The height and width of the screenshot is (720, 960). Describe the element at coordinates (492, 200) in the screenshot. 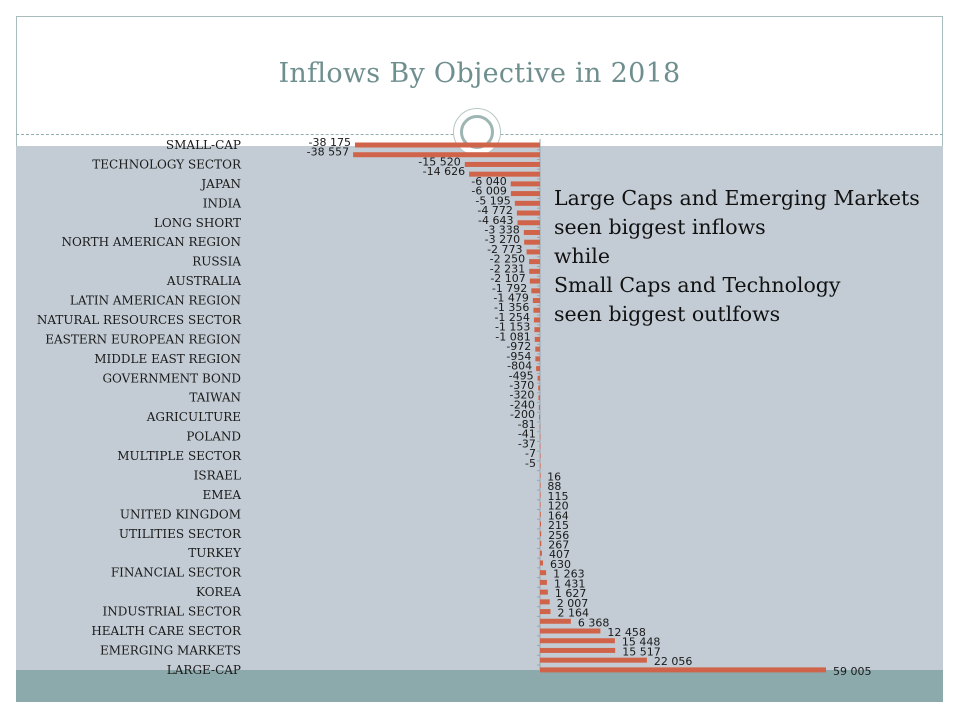

I see `data-label: -5 195` at that location.